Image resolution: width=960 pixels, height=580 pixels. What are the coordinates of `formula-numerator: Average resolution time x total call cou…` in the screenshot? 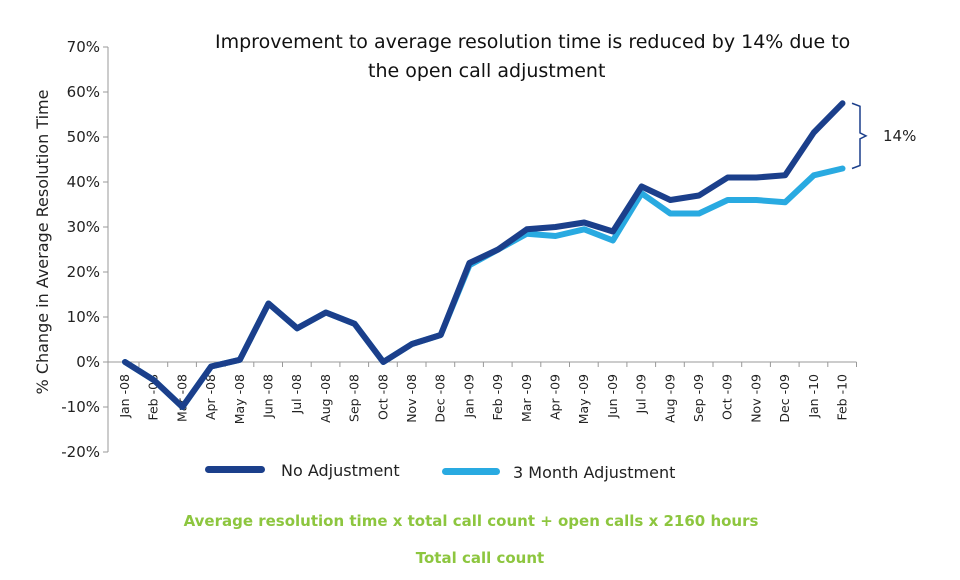 It's located at (471, 521).